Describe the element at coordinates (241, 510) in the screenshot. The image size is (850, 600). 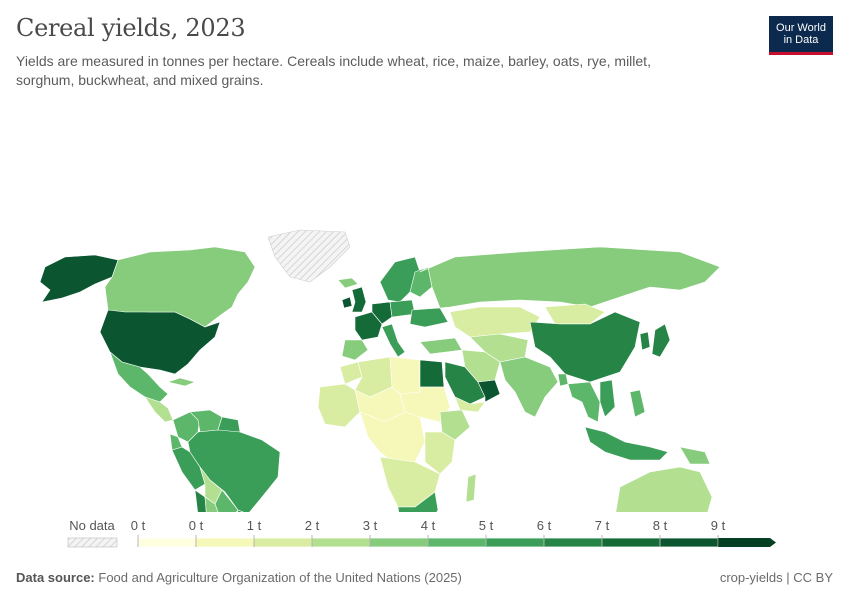
I see `region-uruguay` at that location.